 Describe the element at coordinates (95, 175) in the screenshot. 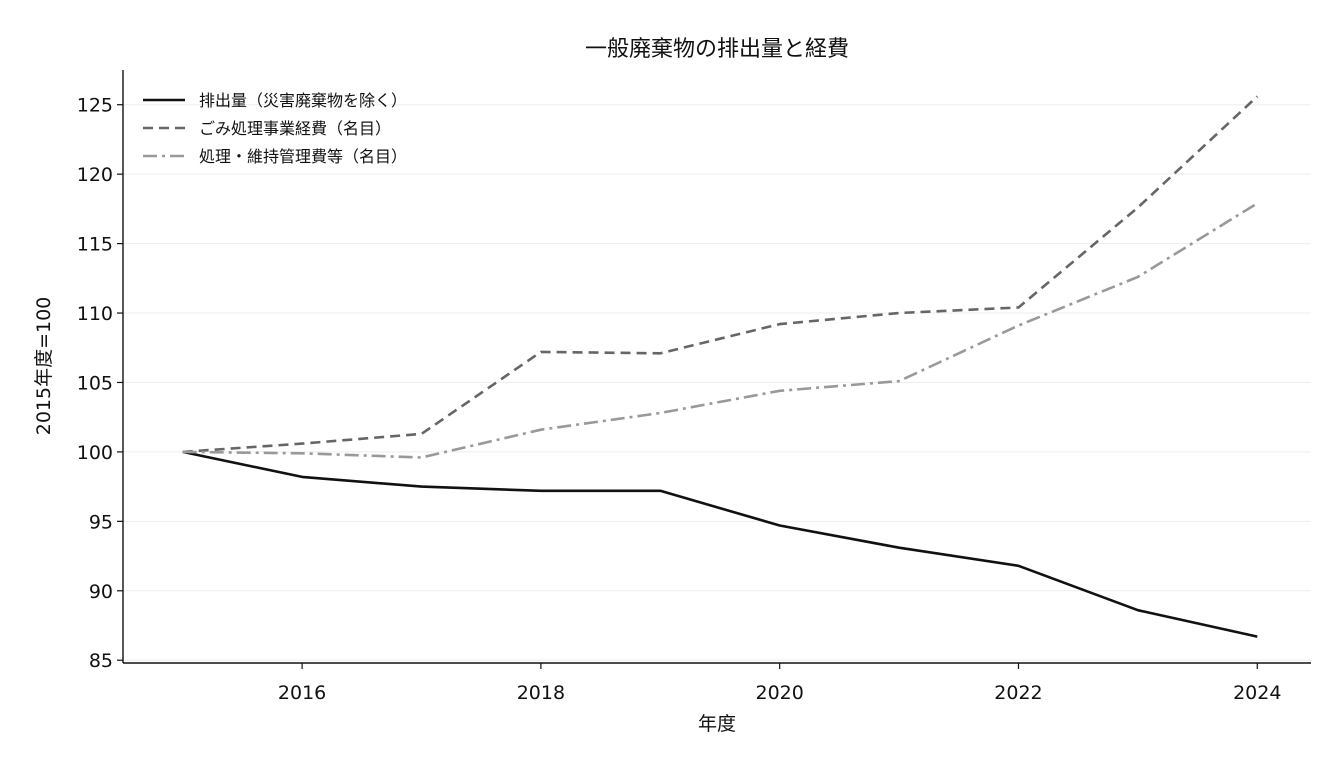

I see `y-tick-label: 120` at that location.